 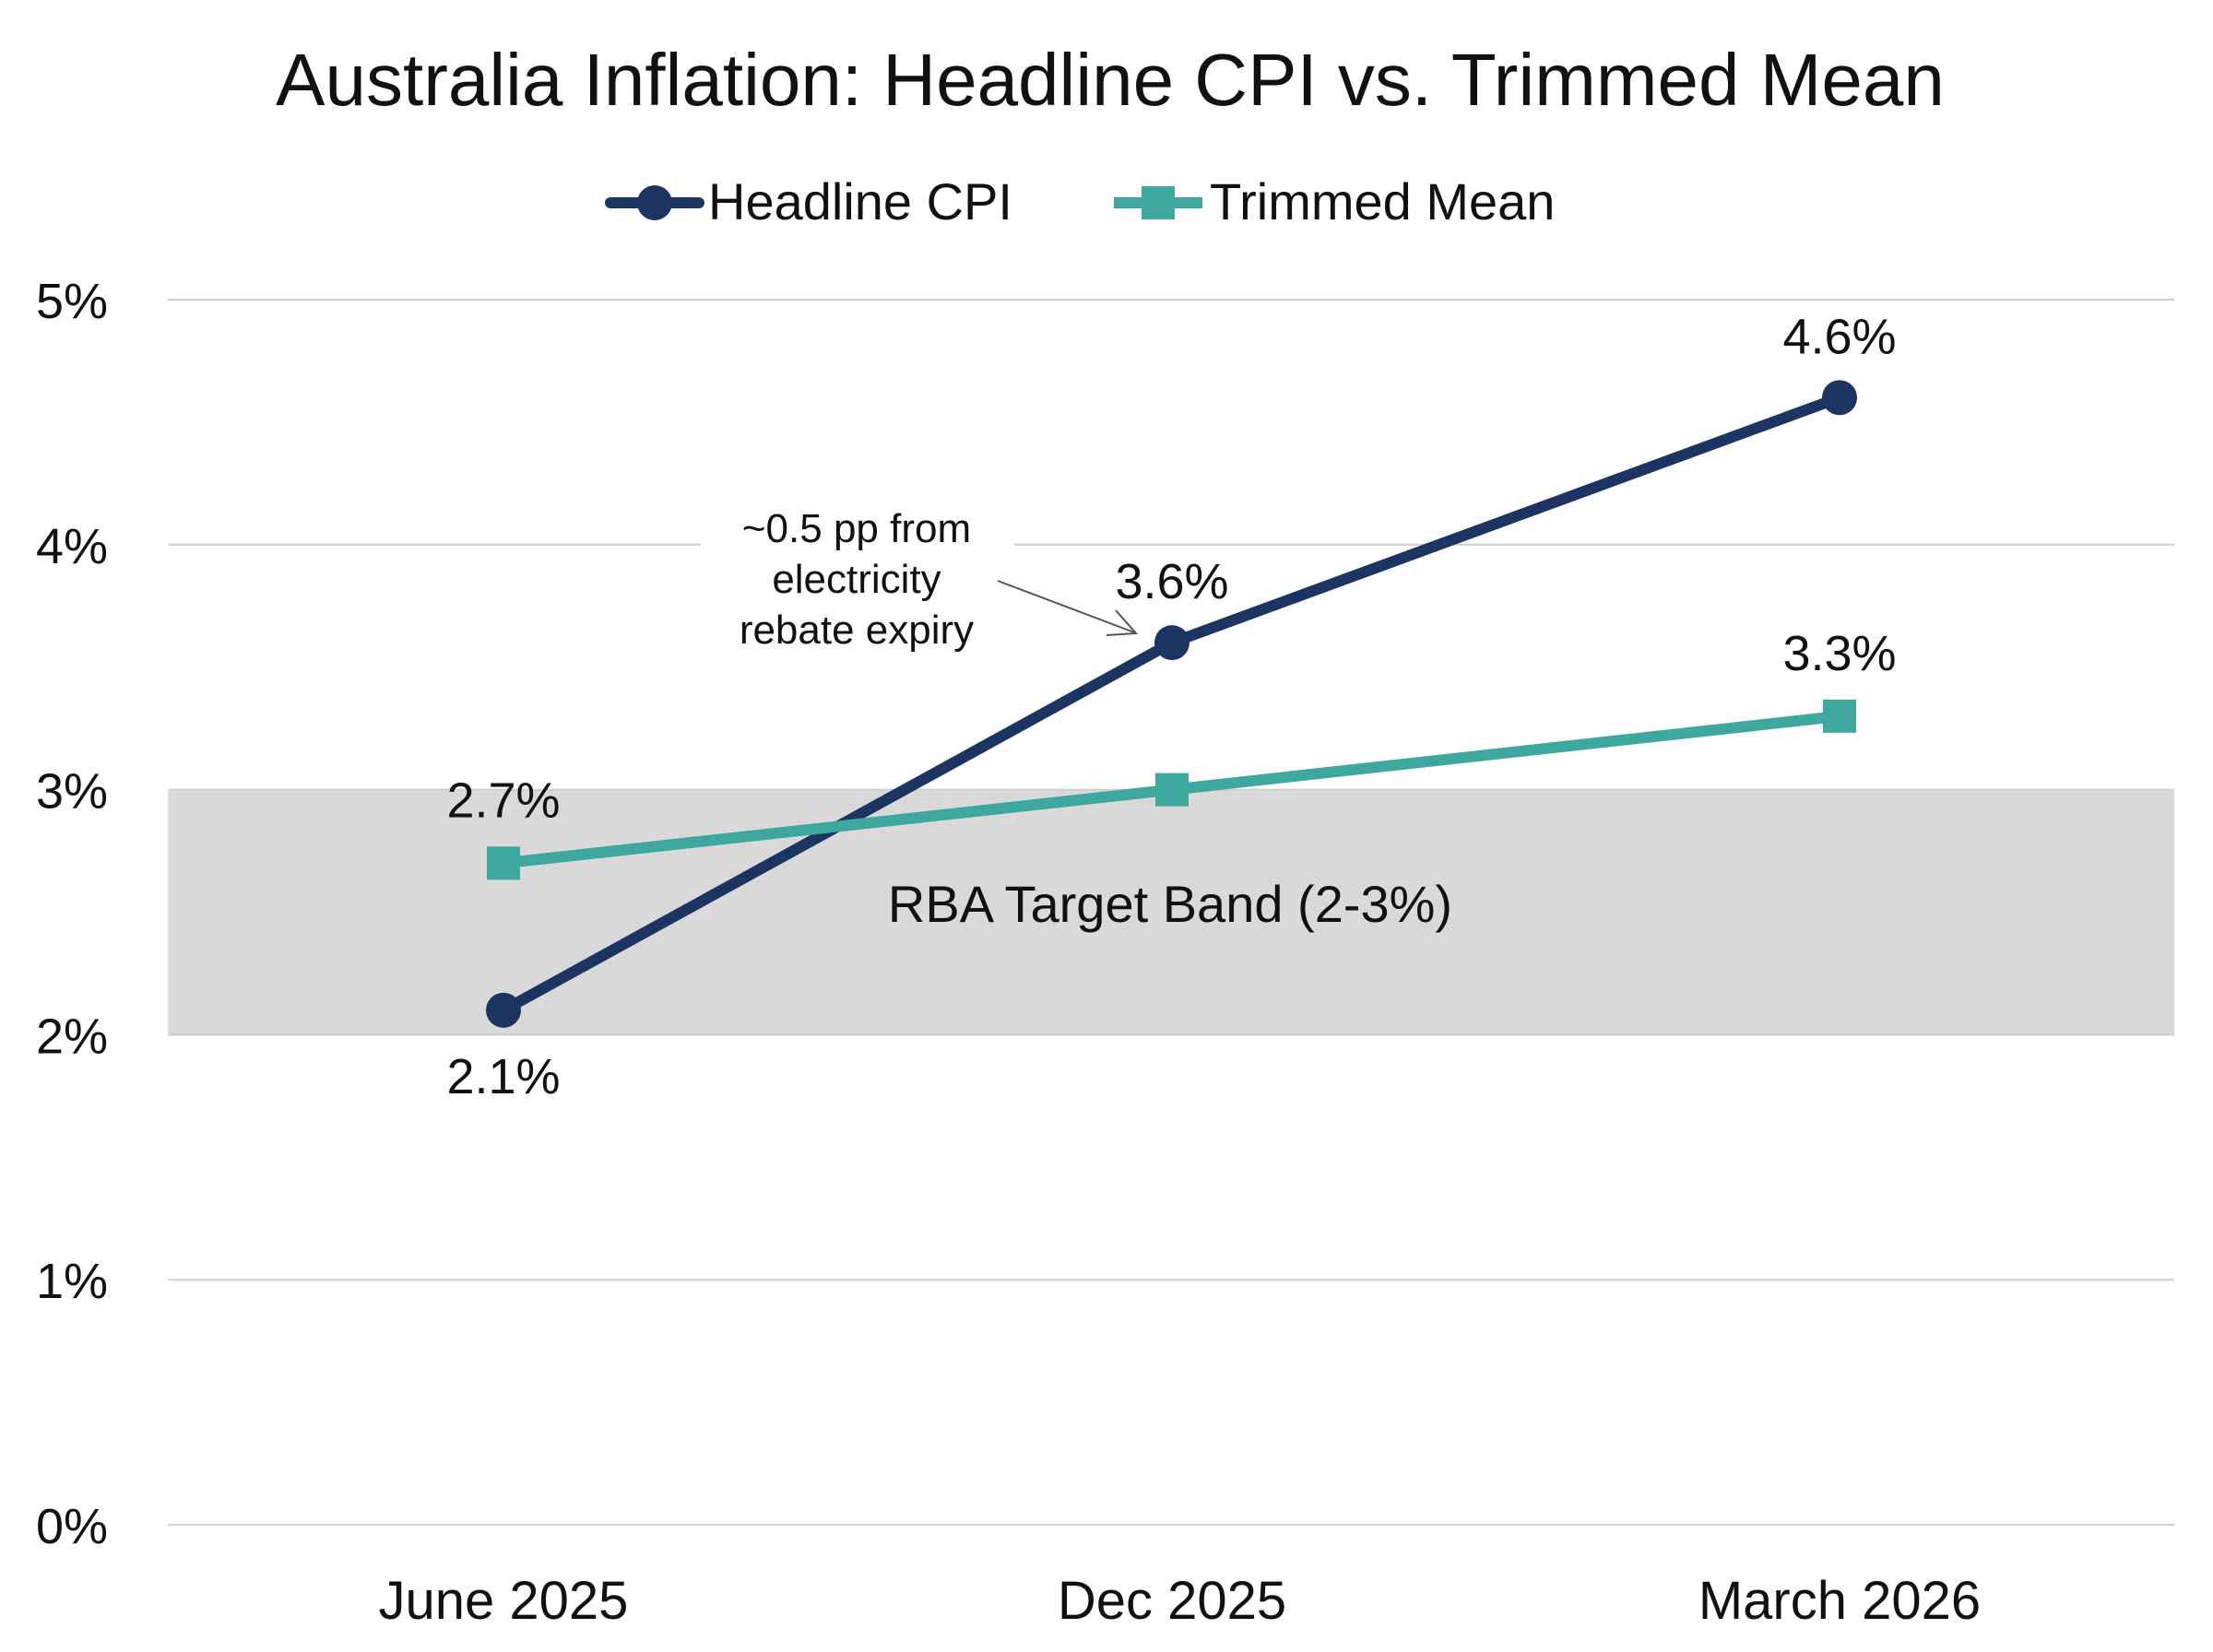 What do you see at coordinates (72, 1281) in the screenshot?
I see `y-tick-label: 1%` at bounding box center [72, 1281].